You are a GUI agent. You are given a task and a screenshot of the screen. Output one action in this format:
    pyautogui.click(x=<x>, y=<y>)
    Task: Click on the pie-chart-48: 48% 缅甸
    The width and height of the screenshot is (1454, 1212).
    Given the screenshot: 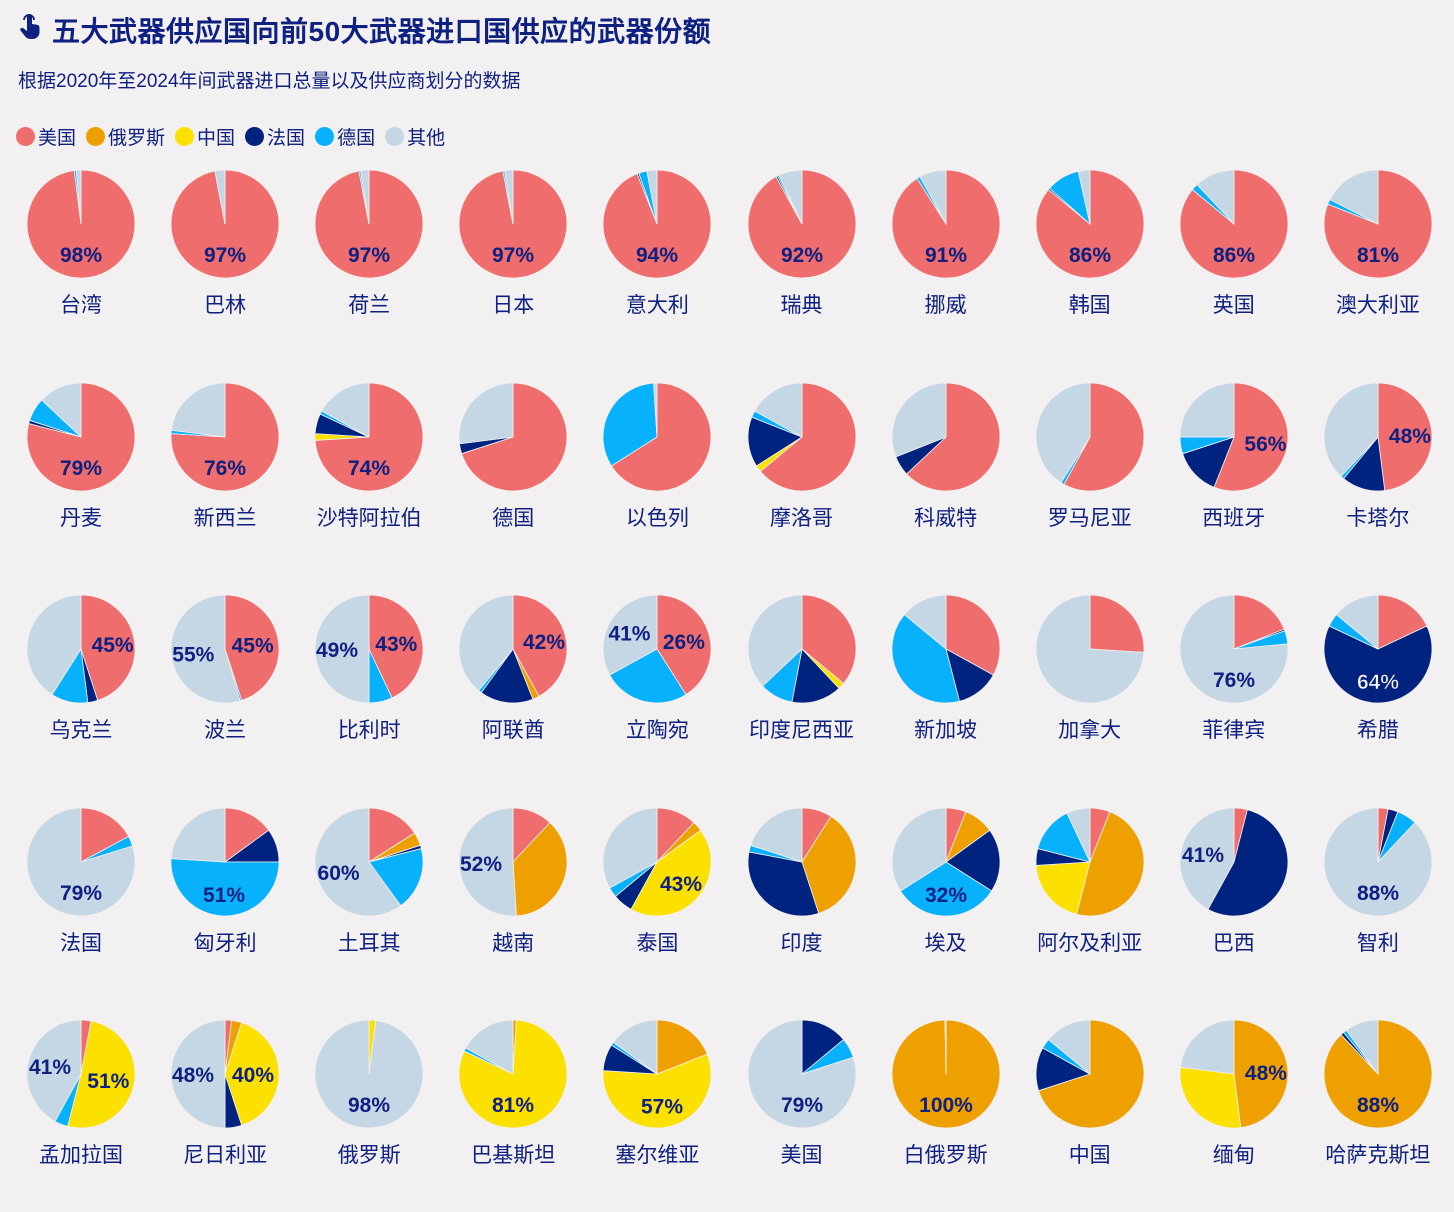 What is the action you would take?
    pyautogui.click(x=1234, y=1095)
    